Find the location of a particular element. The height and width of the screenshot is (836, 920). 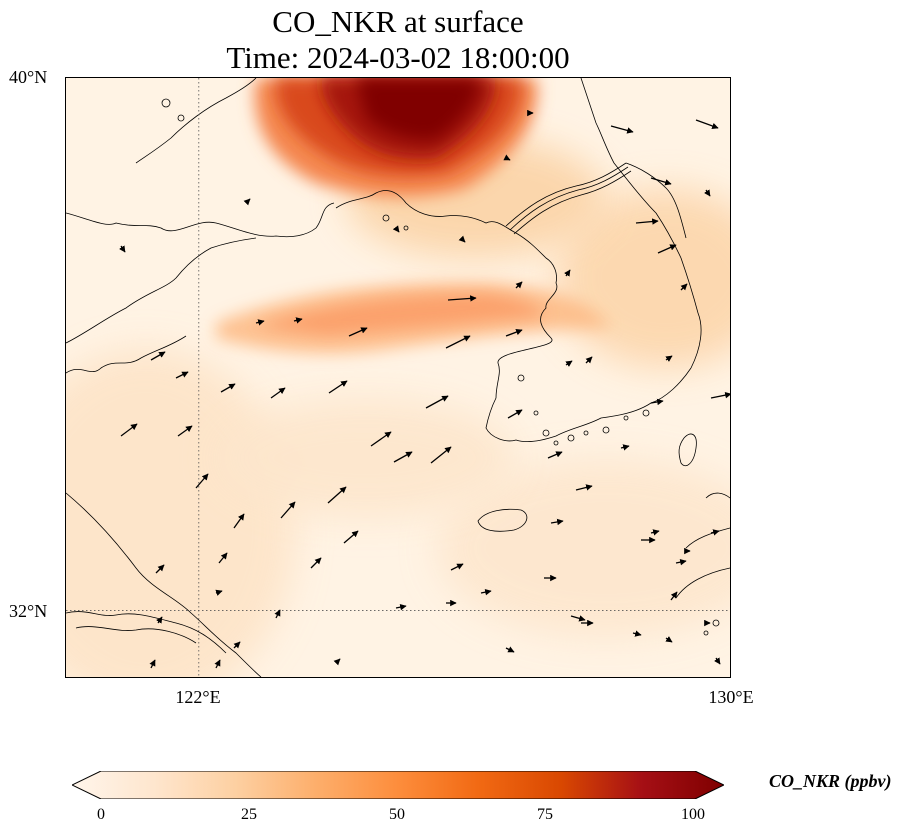

map-subtitle-time: Time: 2024-03-02 18:00:00 is located at coordinates (398, 57).